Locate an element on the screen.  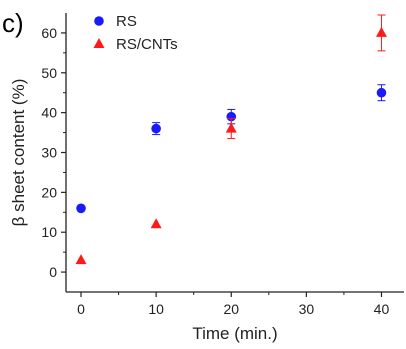
y-tick-label: 30 is located at coordinates (49, 153).